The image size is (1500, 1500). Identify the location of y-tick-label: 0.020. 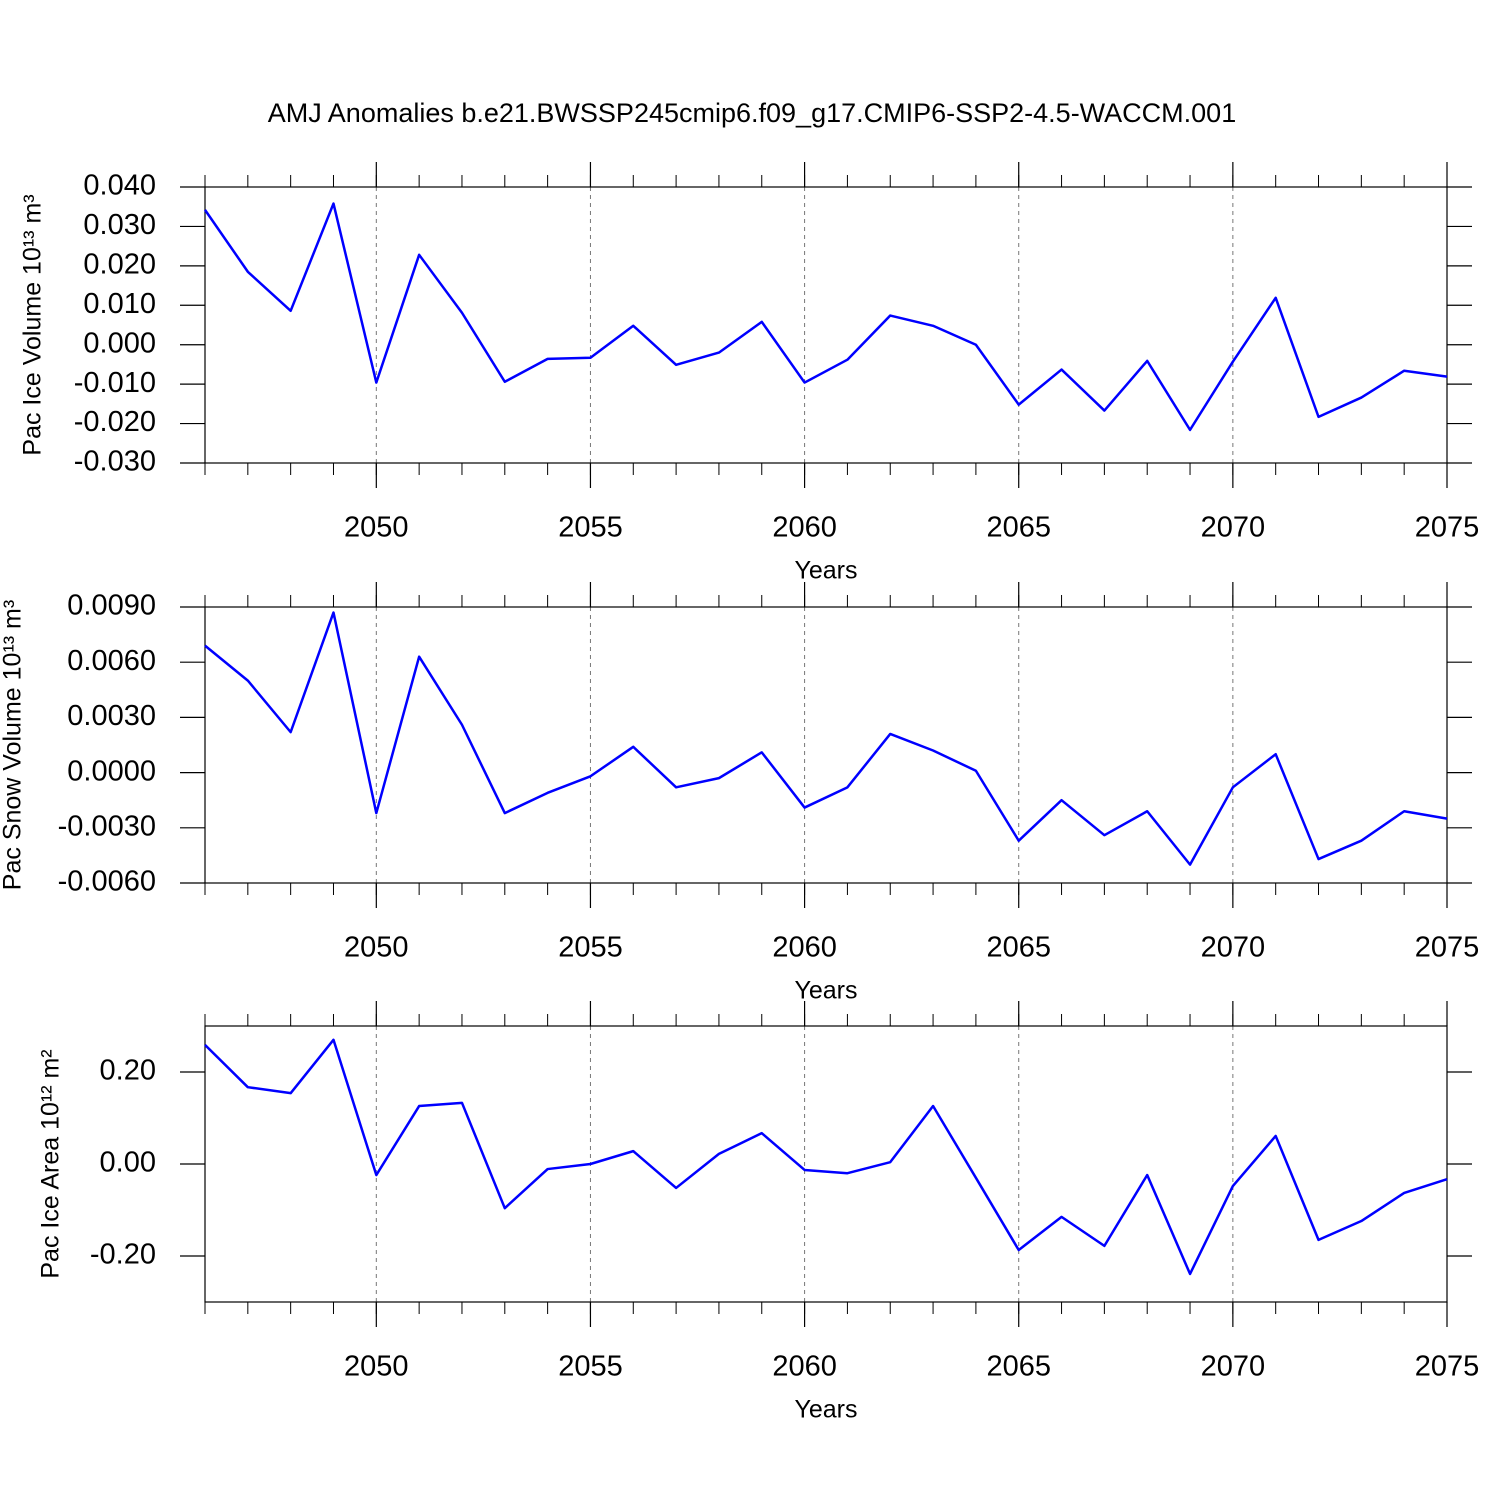
(119, 265).